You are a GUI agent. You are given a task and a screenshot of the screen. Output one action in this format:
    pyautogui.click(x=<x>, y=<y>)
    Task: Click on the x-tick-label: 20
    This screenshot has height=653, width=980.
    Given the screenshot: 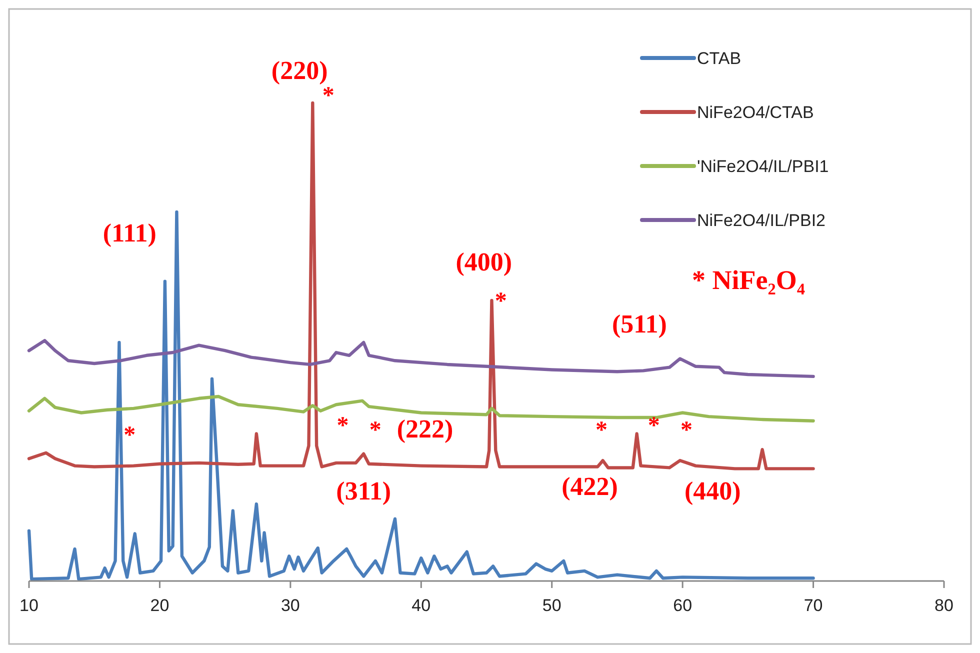 What is the action you would take?
    pyautogui.click(x=160, y=605)
    